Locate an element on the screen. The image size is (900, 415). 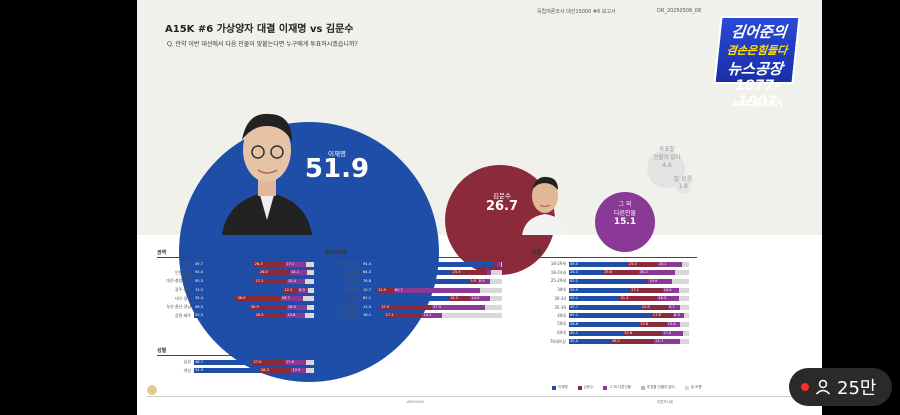
report-code: DR_20250506_08 is located at coordinates (679, 11).